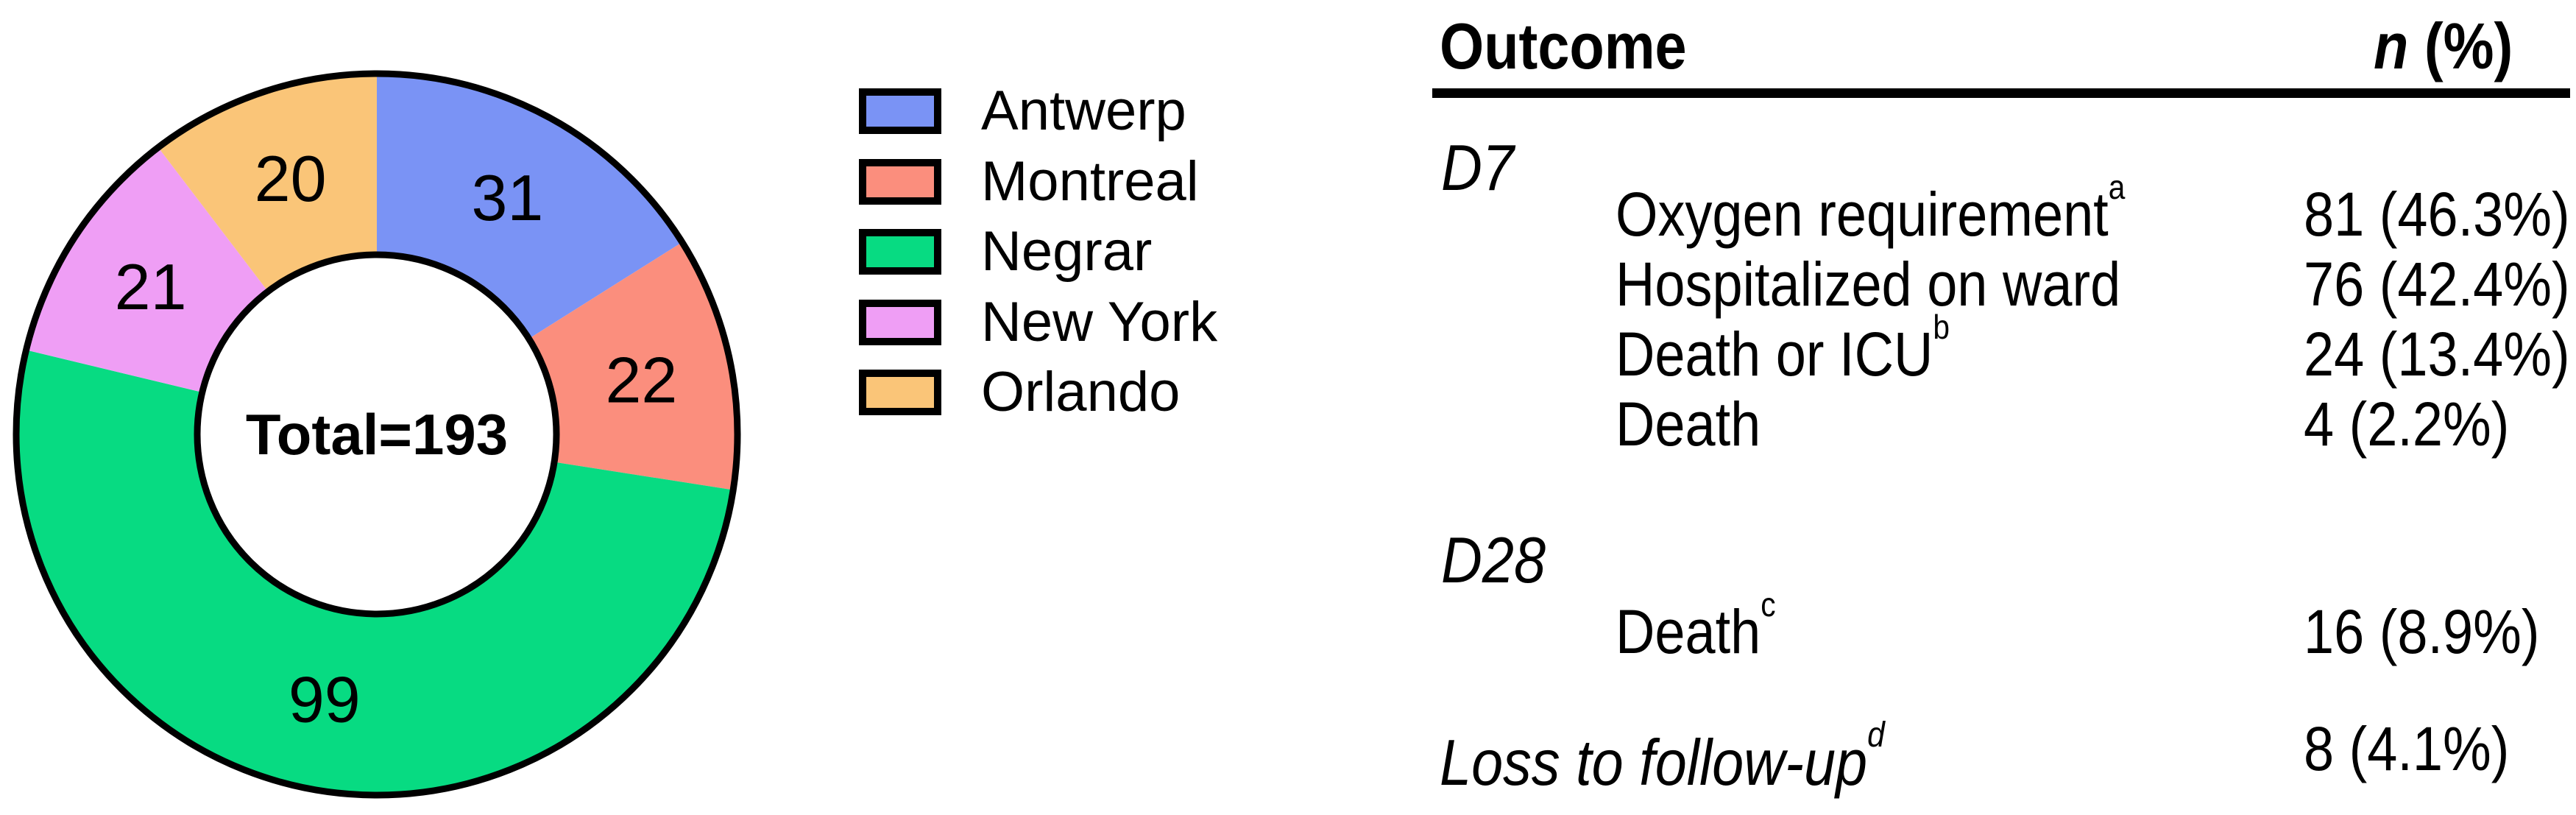 This screenshot has height=815, width=2576. I want to click on table-row-label: Hospitalized on ward, so click(1868, 284).